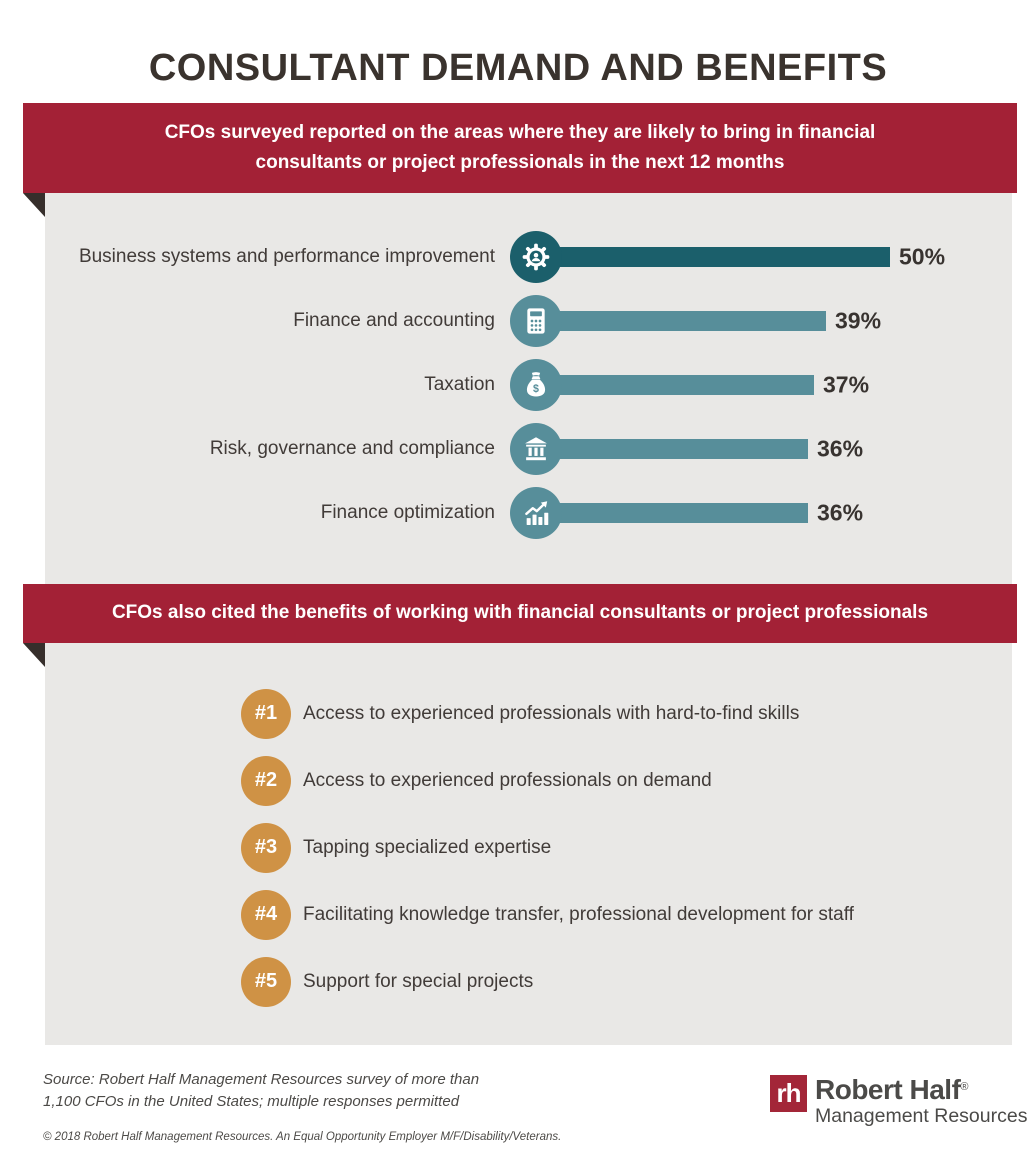 This screenshot has height=1151, width=1036. Describe the element at coordinates (921, 1116) in the screenshot. I see `logo-division-name: Management Resources` at that location.